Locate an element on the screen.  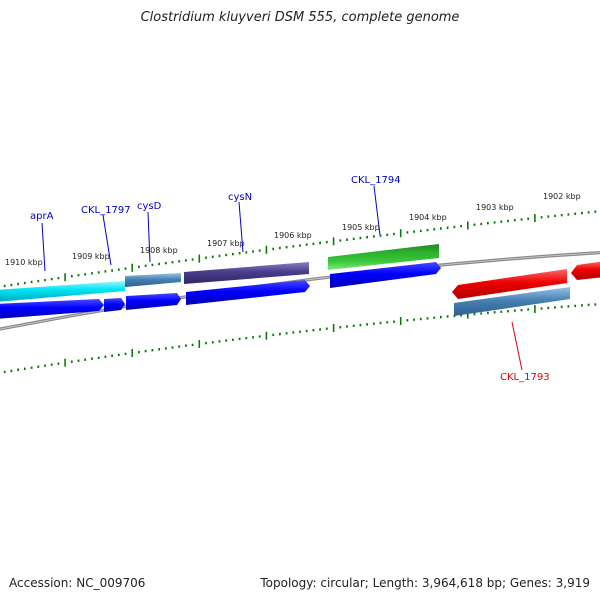
kbp-label: 1902 kbp is located at coordinates (562, 196).